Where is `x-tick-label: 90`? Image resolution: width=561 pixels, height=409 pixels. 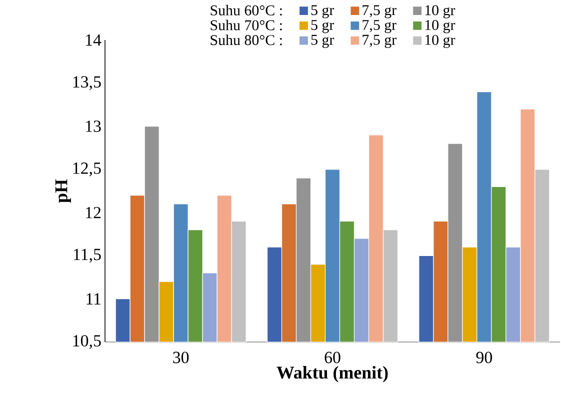
x-tick-label: 90 is located at coordinates (484, 358).